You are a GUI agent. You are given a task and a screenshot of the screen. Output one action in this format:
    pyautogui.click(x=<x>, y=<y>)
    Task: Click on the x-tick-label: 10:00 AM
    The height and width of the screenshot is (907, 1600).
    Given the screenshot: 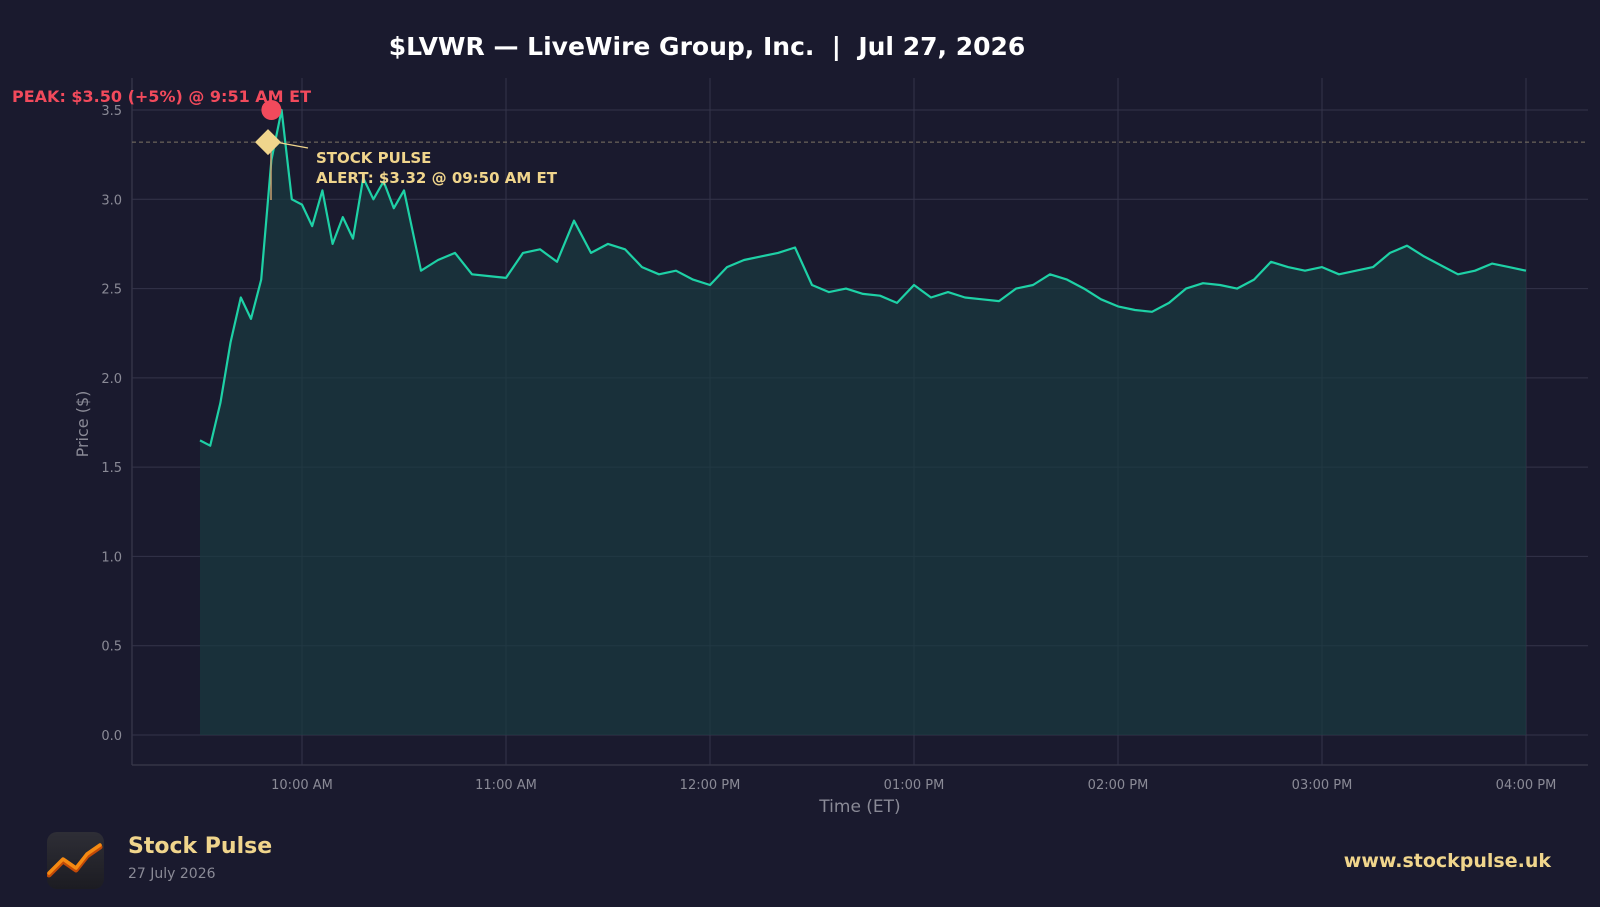 What is the action you would take?
    pyautogui.click(x=302, y=785)
    